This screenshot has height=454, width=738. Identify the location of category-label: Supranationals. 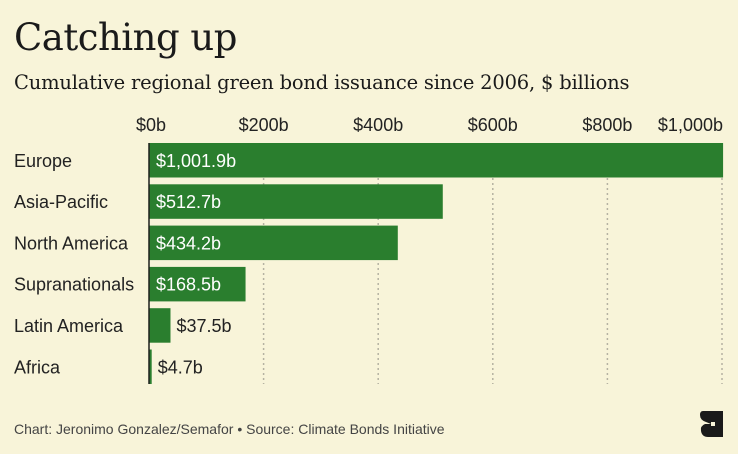
(74, 285).